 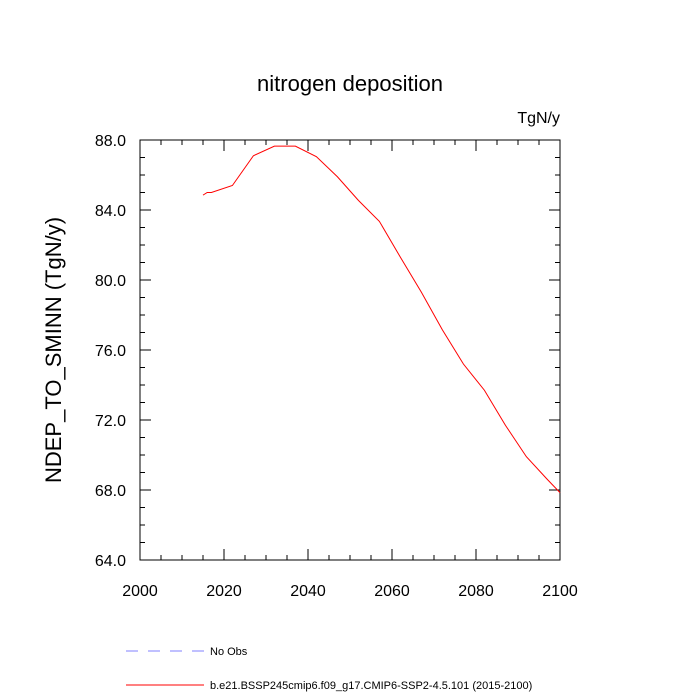 I want to click on x-tick-label: 2040, so click(x=308, y=591).